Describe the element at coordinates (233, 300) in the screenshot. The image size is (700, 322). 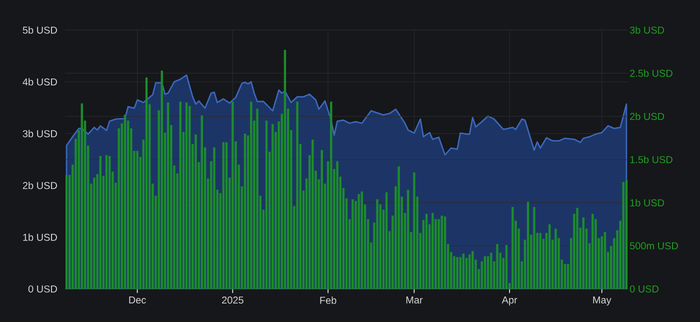
I see `x-tick-label: 2025` at that location.